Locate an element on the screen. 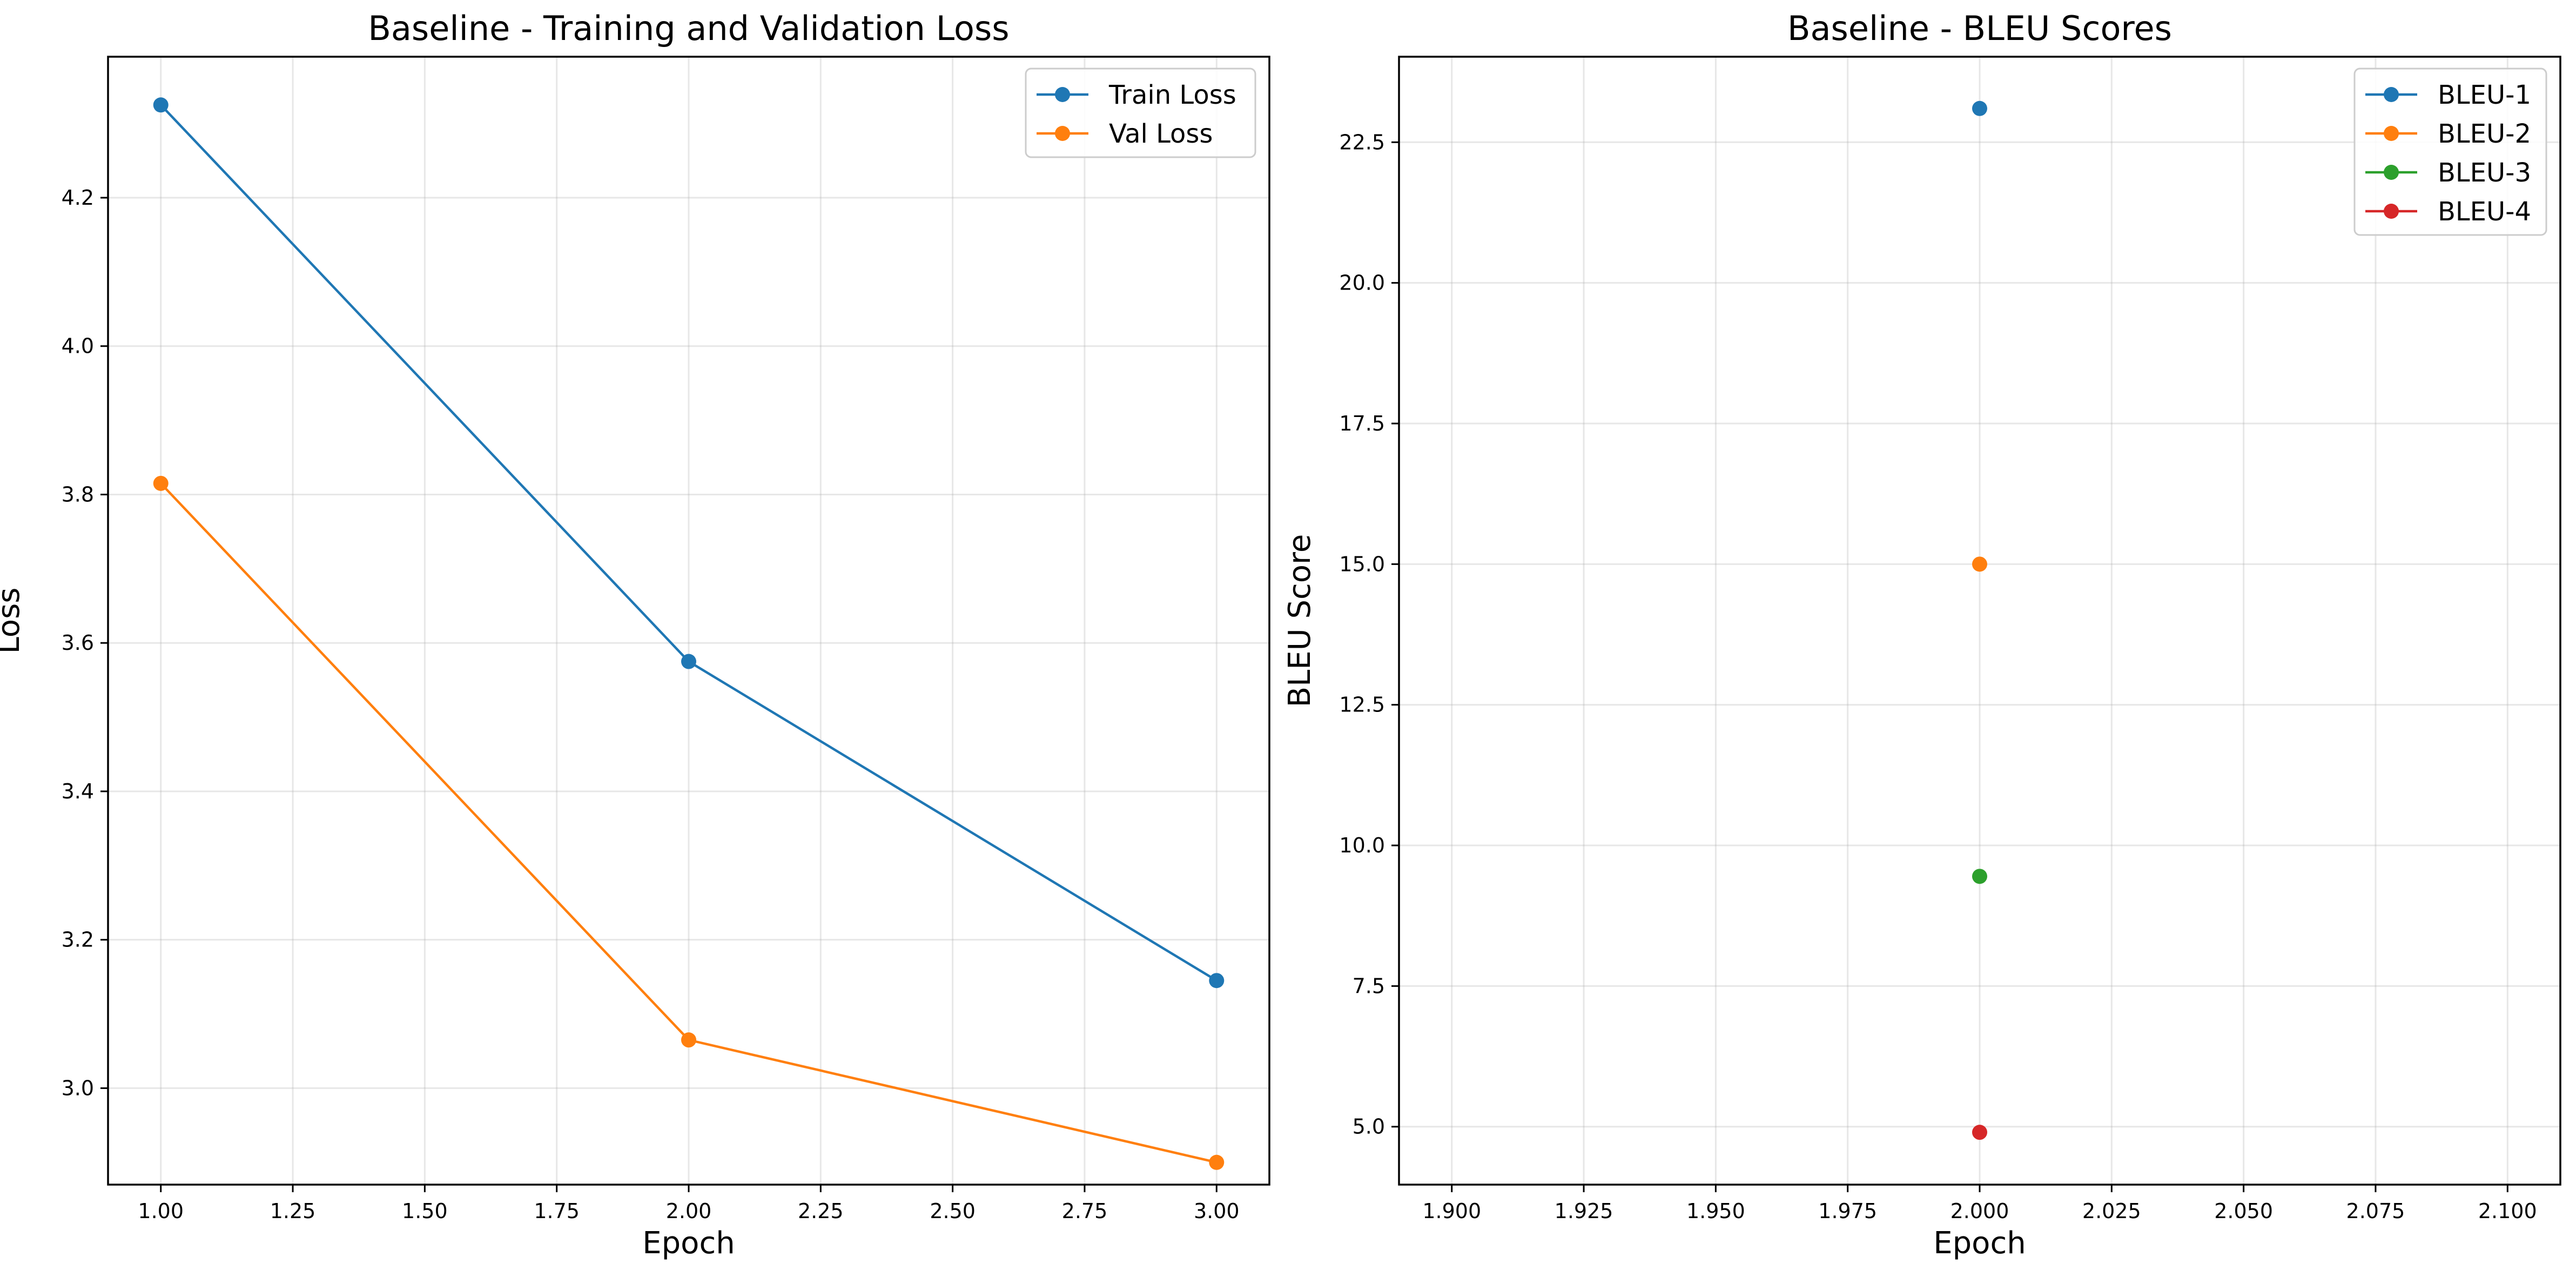 The image size is (2576, 1277). chart-1-y-axis-label: BLEU Score is located at coordinates (1299, 621).